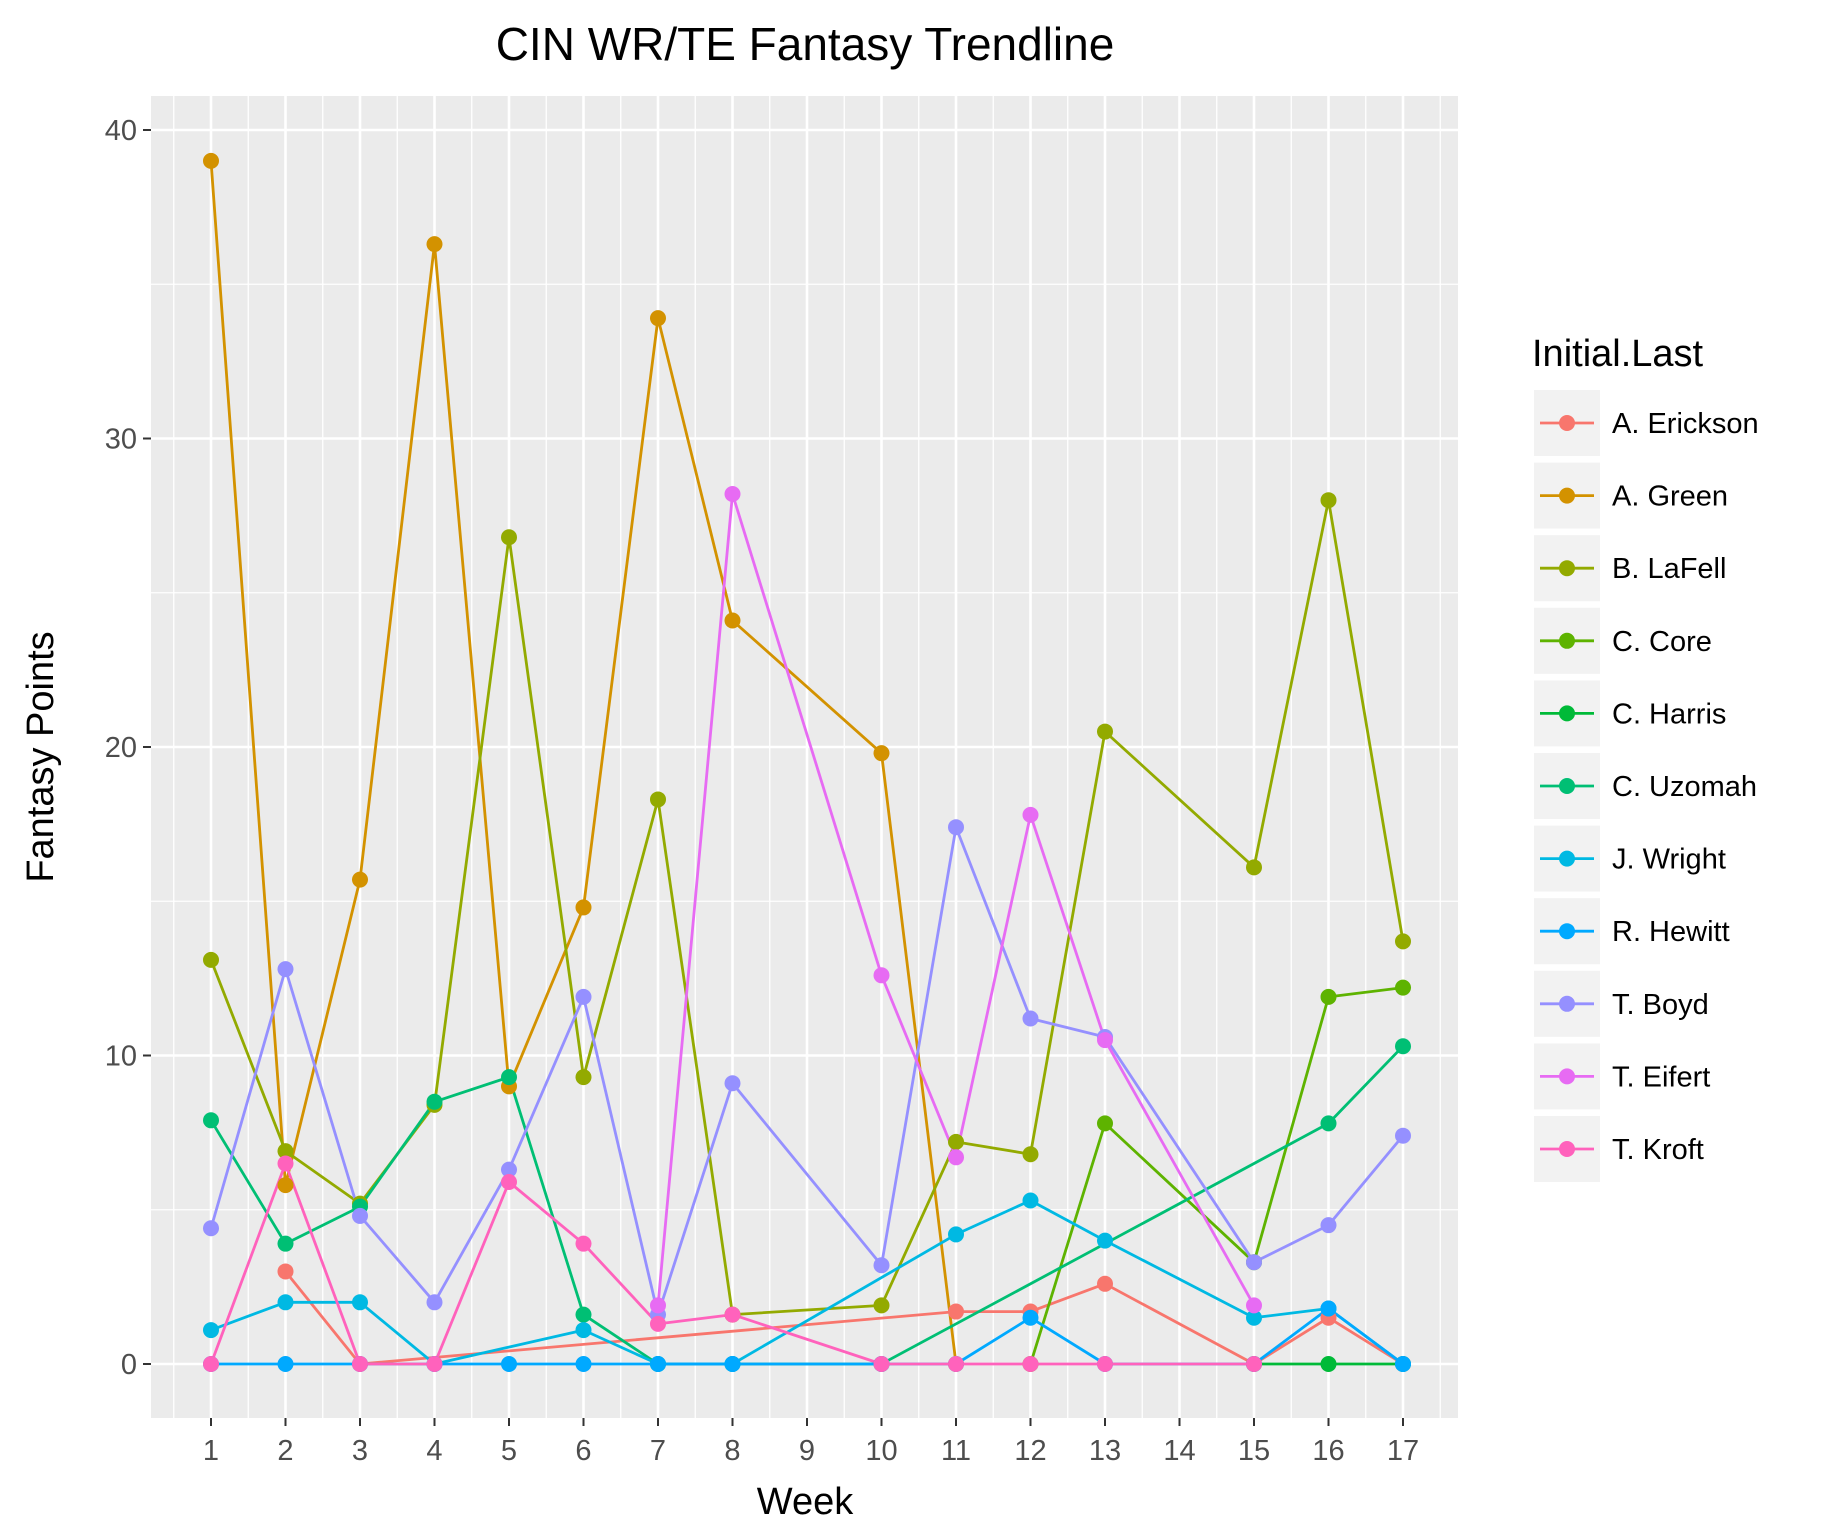  What do you see at coordinates (1669, 569) in the screenshot?
I see `legend-label: B. LaFell` at bounding box center [1669, 569].